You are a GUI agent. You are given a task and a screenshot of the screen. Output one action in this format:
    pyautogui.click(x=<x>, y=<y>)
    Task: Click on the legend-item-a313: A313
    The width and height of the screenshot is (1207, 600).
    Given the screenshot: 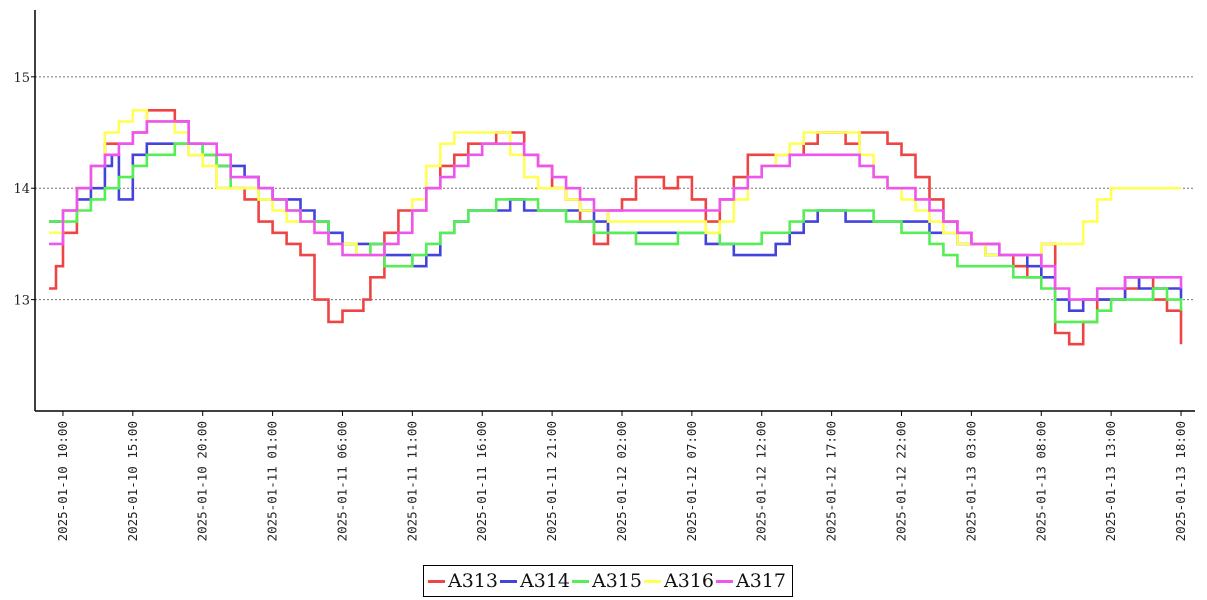 What is the action you would take?
    pyautogui.click(x=463, y=581)
    